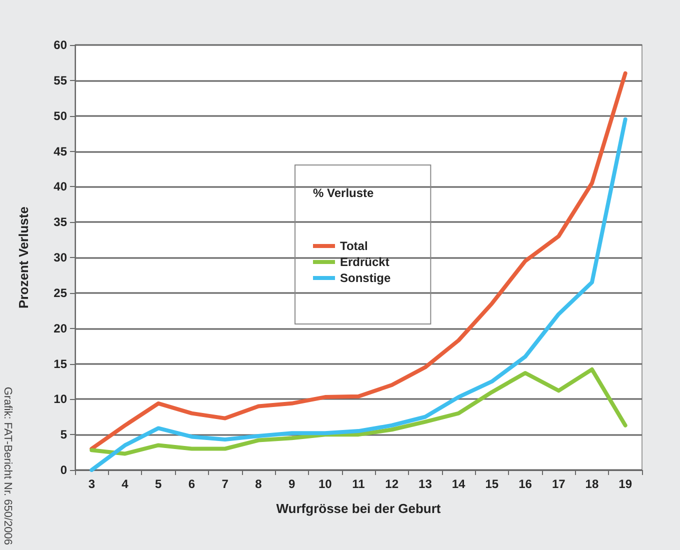 This screenshot has height=550, width=680. What do you see at coordinates (365, 278) in the screenshot?
I see `legend-label: Sonstige` at bounding box center [365, 278].